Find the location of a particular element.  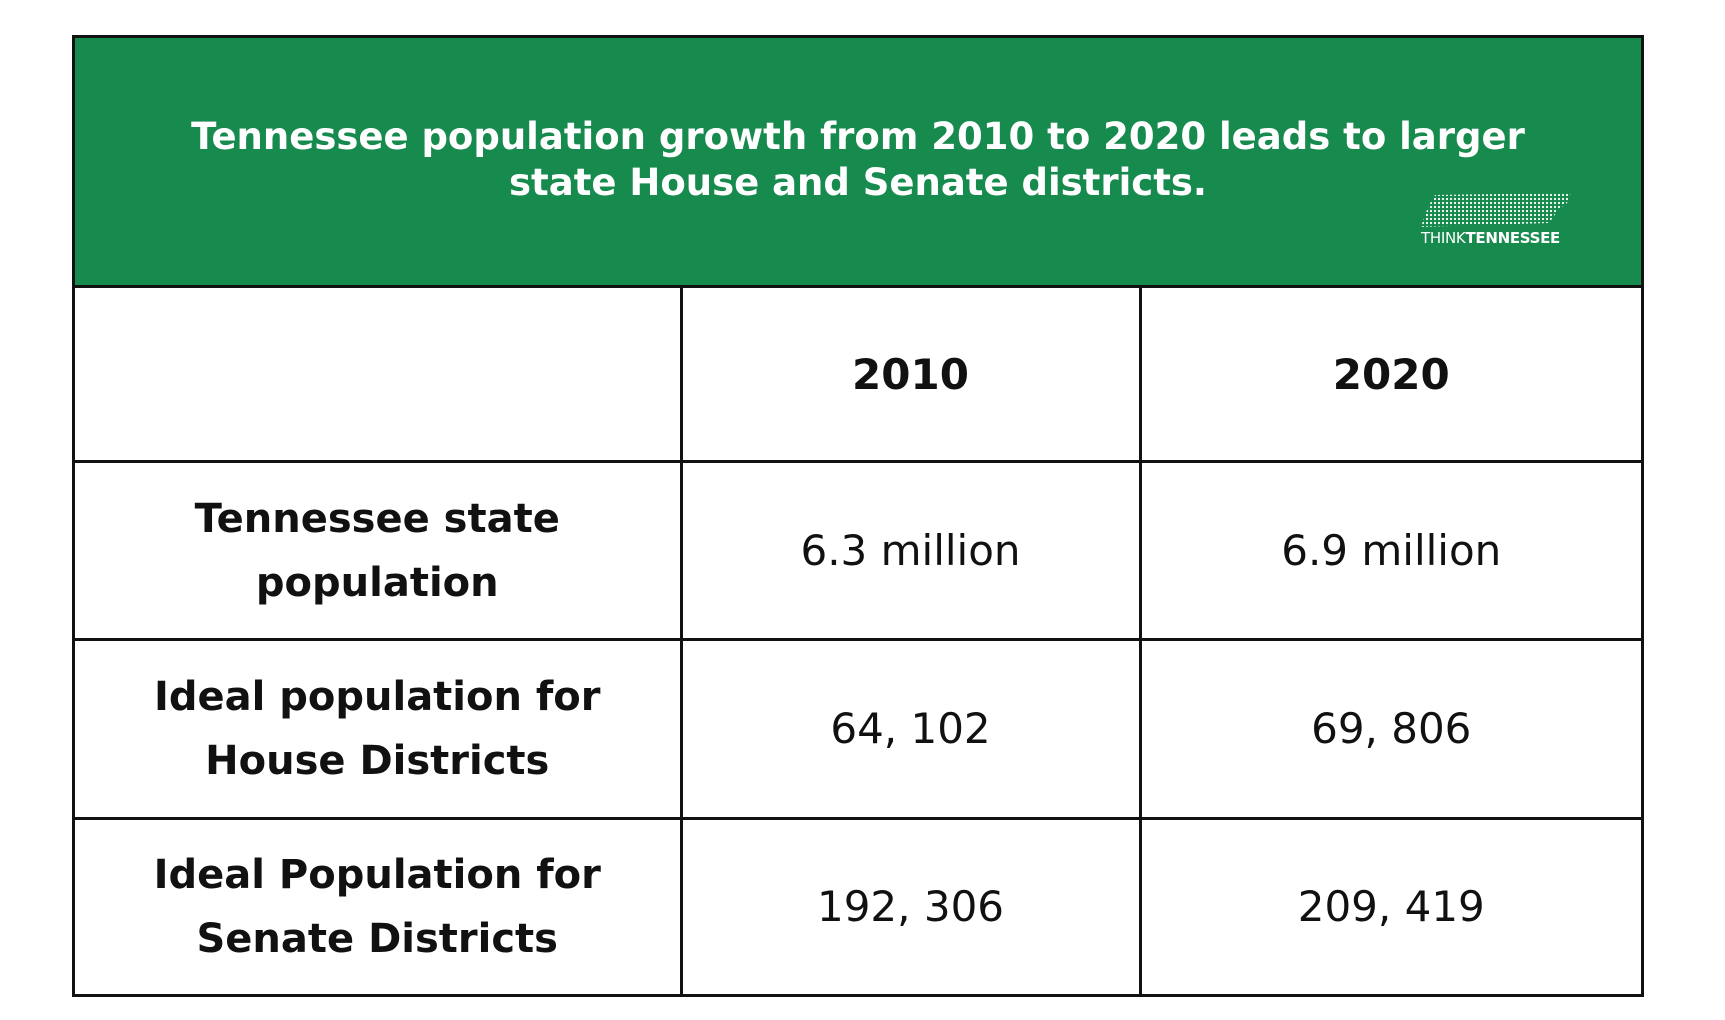

cell-value: 64, 102 is located at coordinates (910, 729).